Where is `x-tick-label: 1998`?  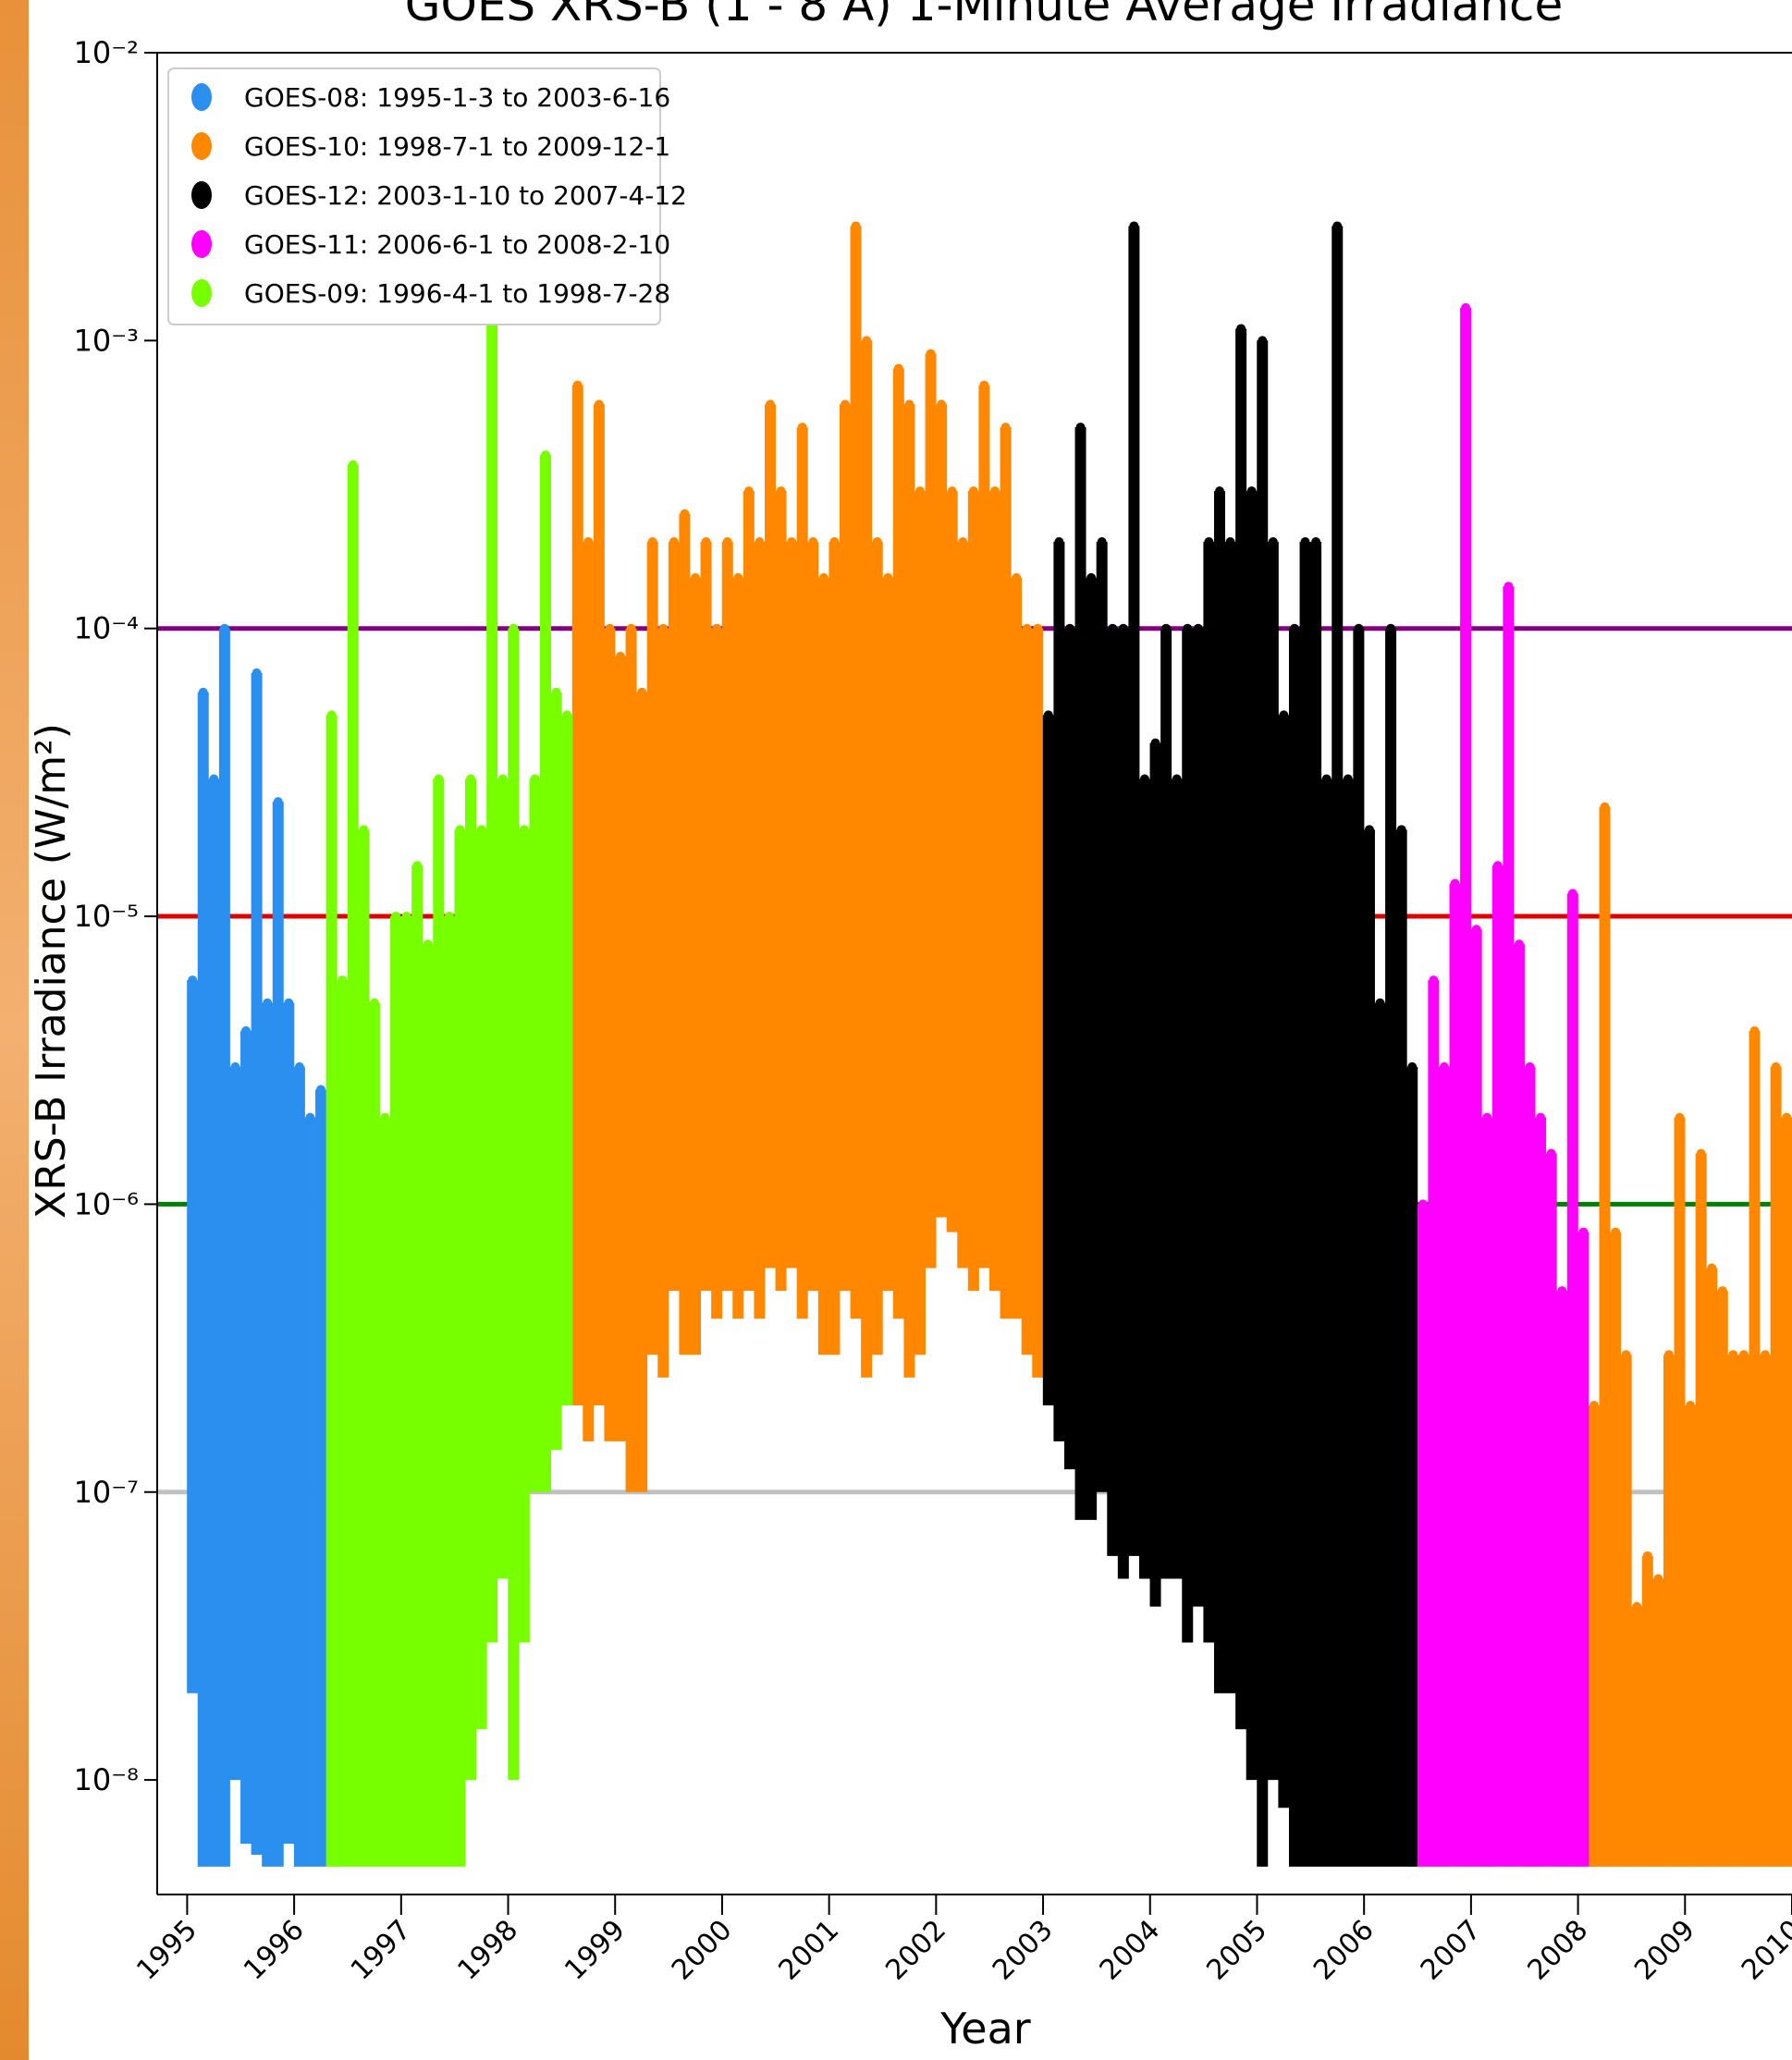 x-tick-label: 1998 is located at coordinates (487, 1950).